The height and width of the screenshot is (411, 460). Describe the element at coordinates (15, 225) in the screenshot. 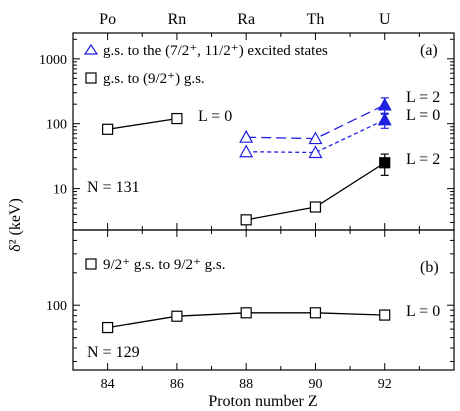

I see `y-axis-title: δ² (keV)` at that location.